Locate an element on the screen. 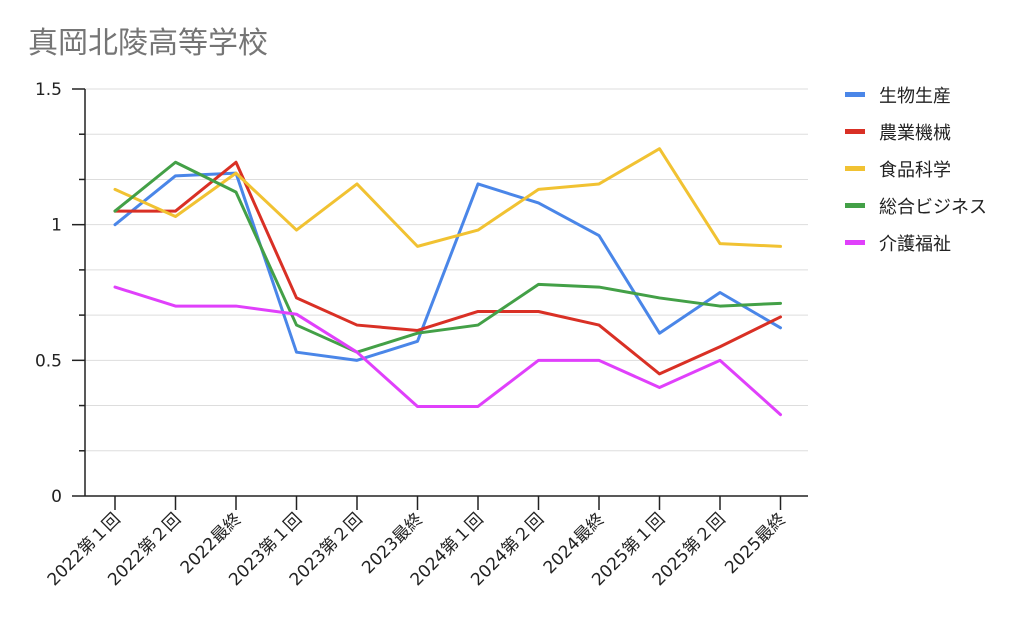 This screenshot has height=622, width=1024. legend-item: 農業機械 is located at coordinates (916, 131).